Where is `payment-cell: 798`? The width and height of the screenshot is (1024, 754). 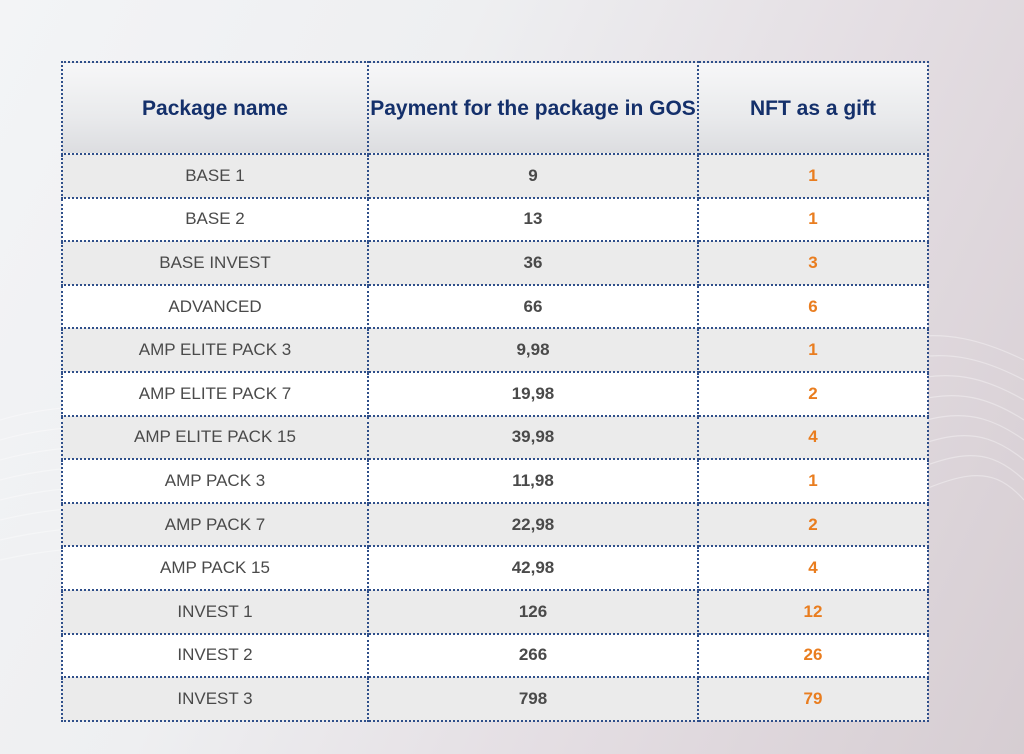 payment-cell: 798 is located at coordinates (533, 699).